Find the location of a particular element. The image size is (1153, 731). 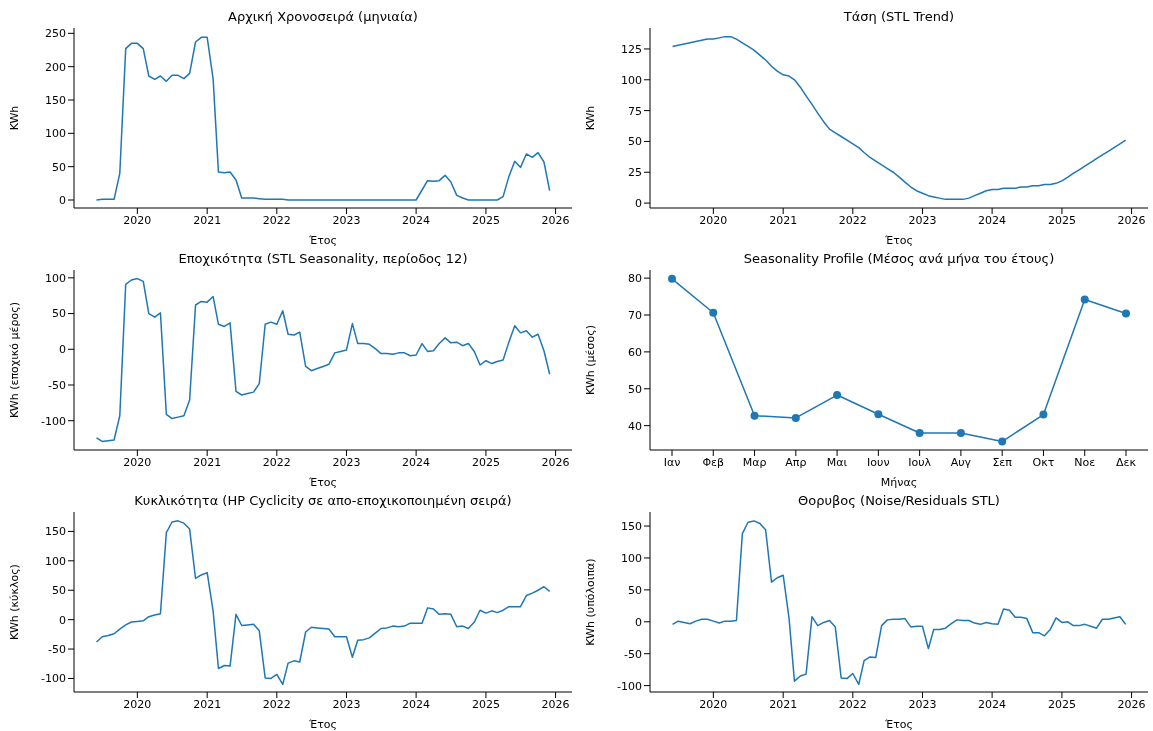

x-tick-label: Νοε is located at coordinates (1085, 462).